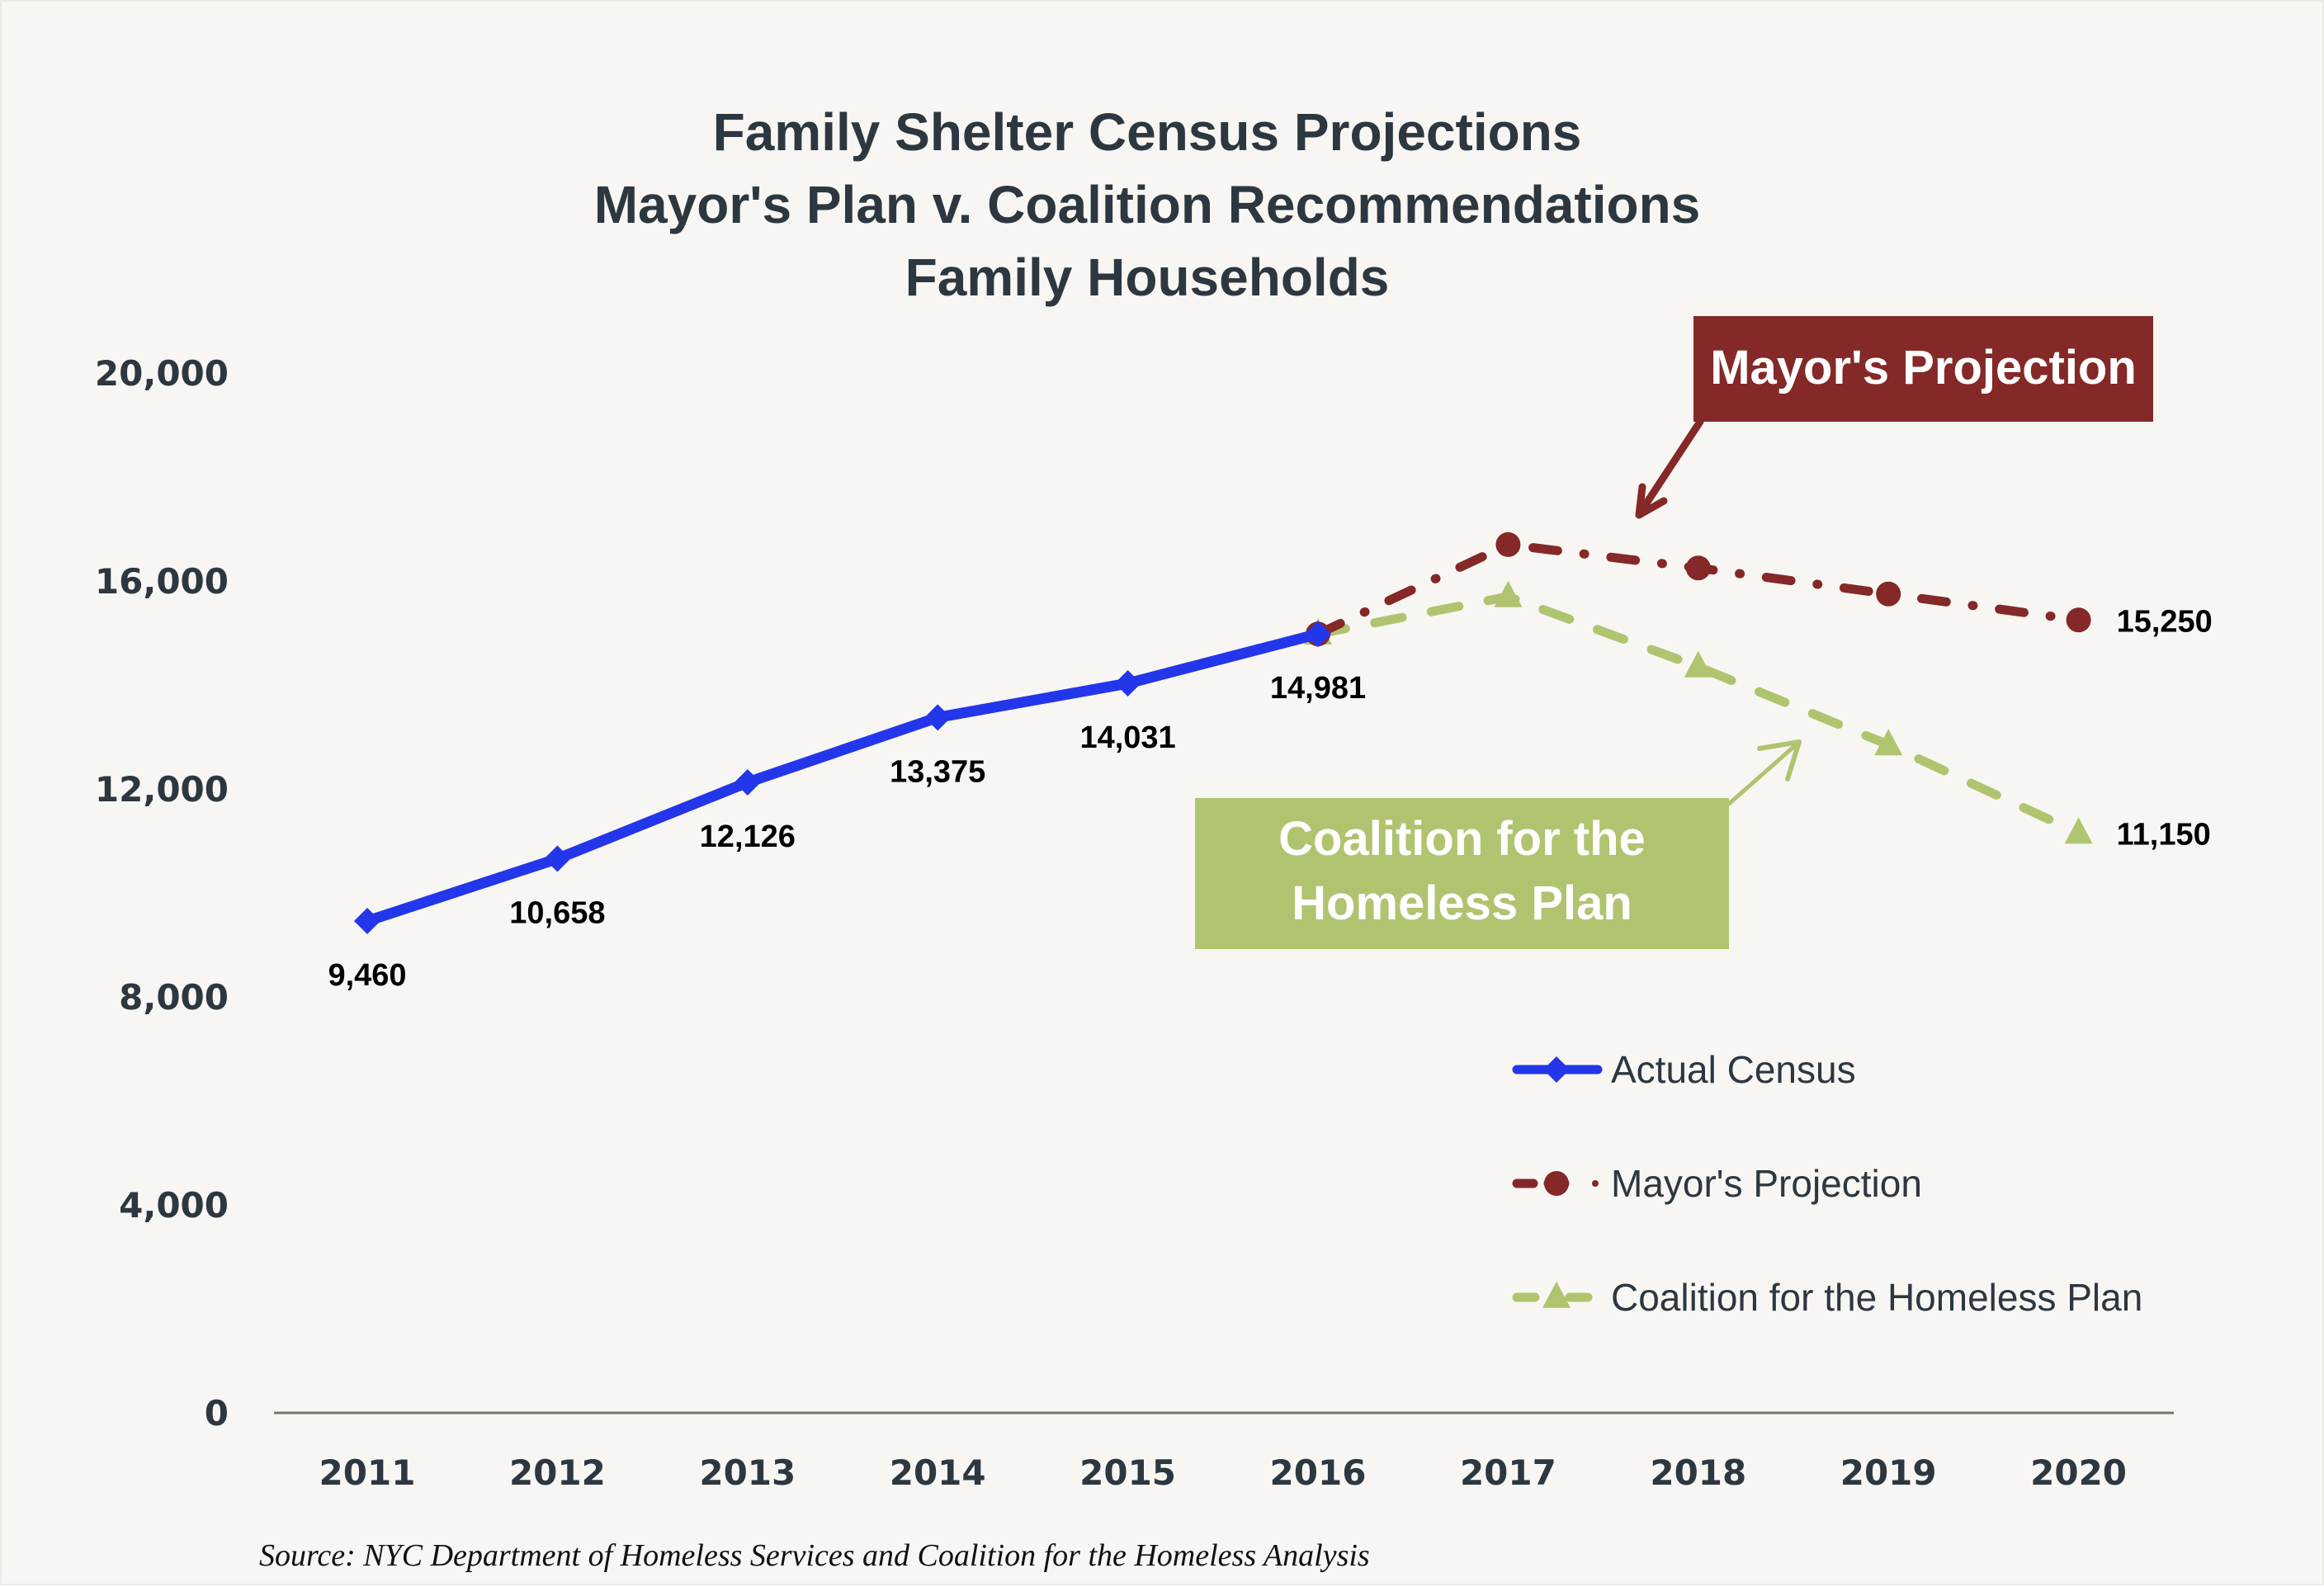  What do you see at coordinates (2078, 830) in the screenshot?
I see `triangle-marker-2020` at bounding box center [2078, 830].